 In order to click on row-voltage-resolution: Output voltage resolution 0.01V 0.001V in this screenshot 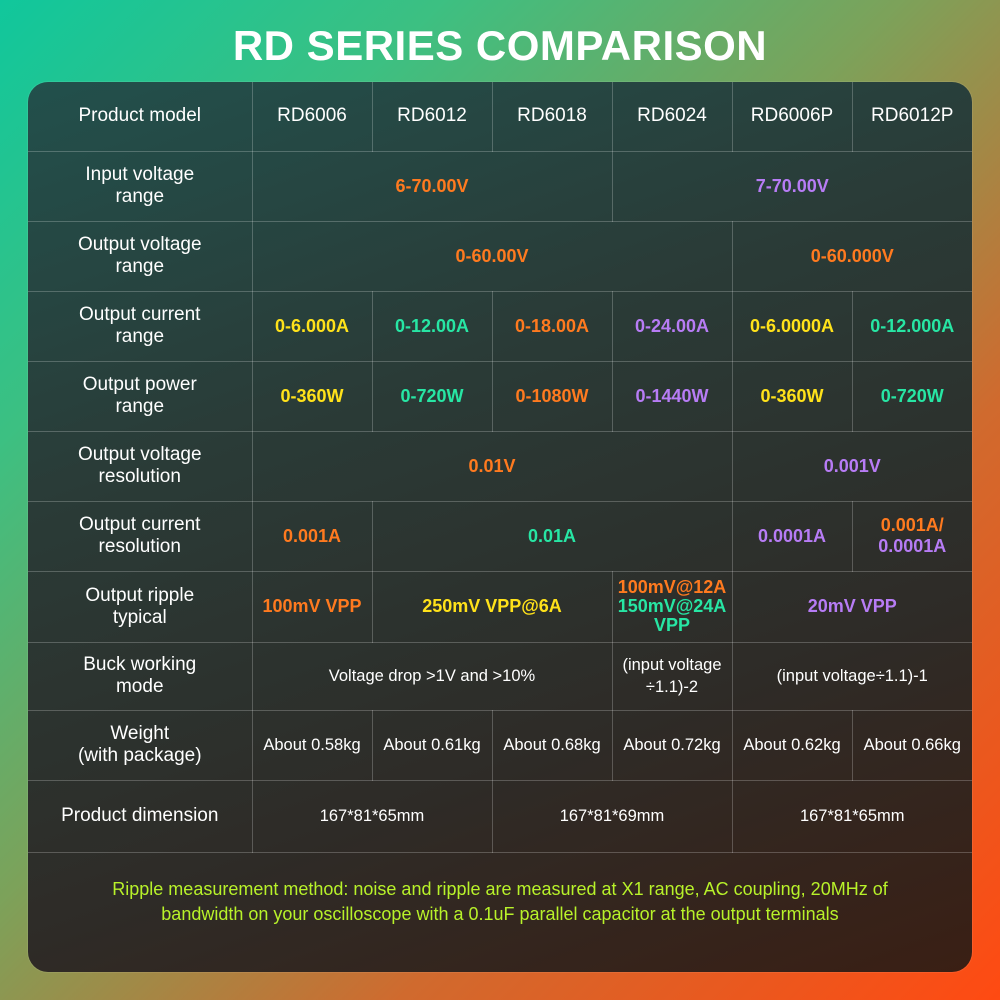, I will do `click(500, 466)`.